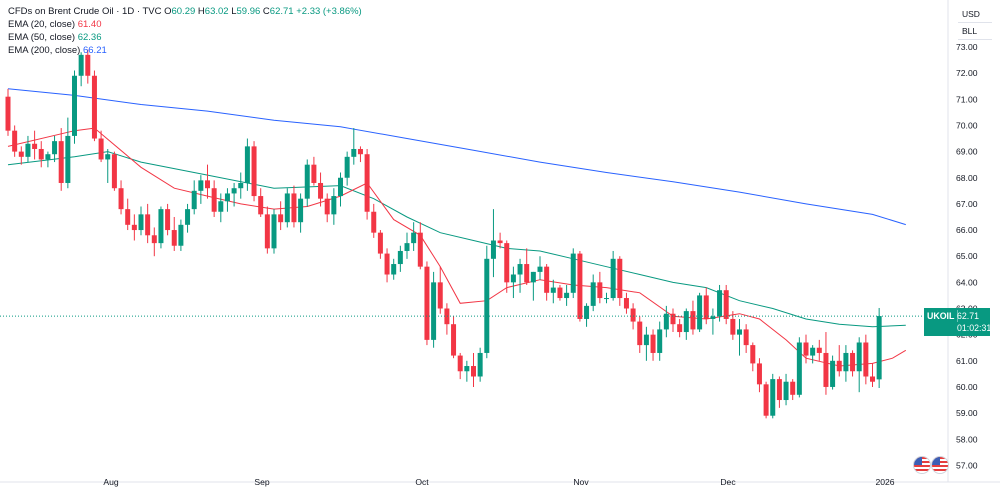 The image size is (1000, 496). I want to click on y-tick-label: 73.00, so click(967, 47).